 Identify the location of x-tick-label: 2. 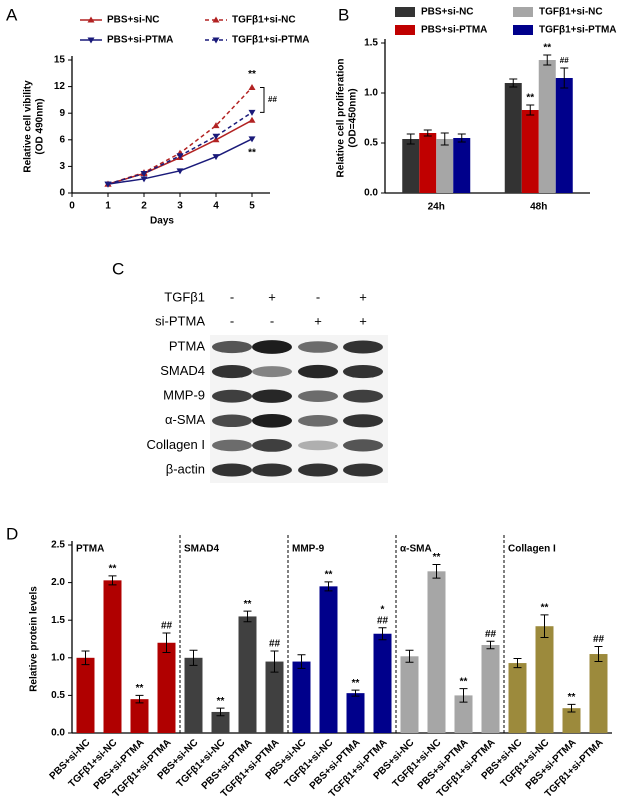
(144, 206).